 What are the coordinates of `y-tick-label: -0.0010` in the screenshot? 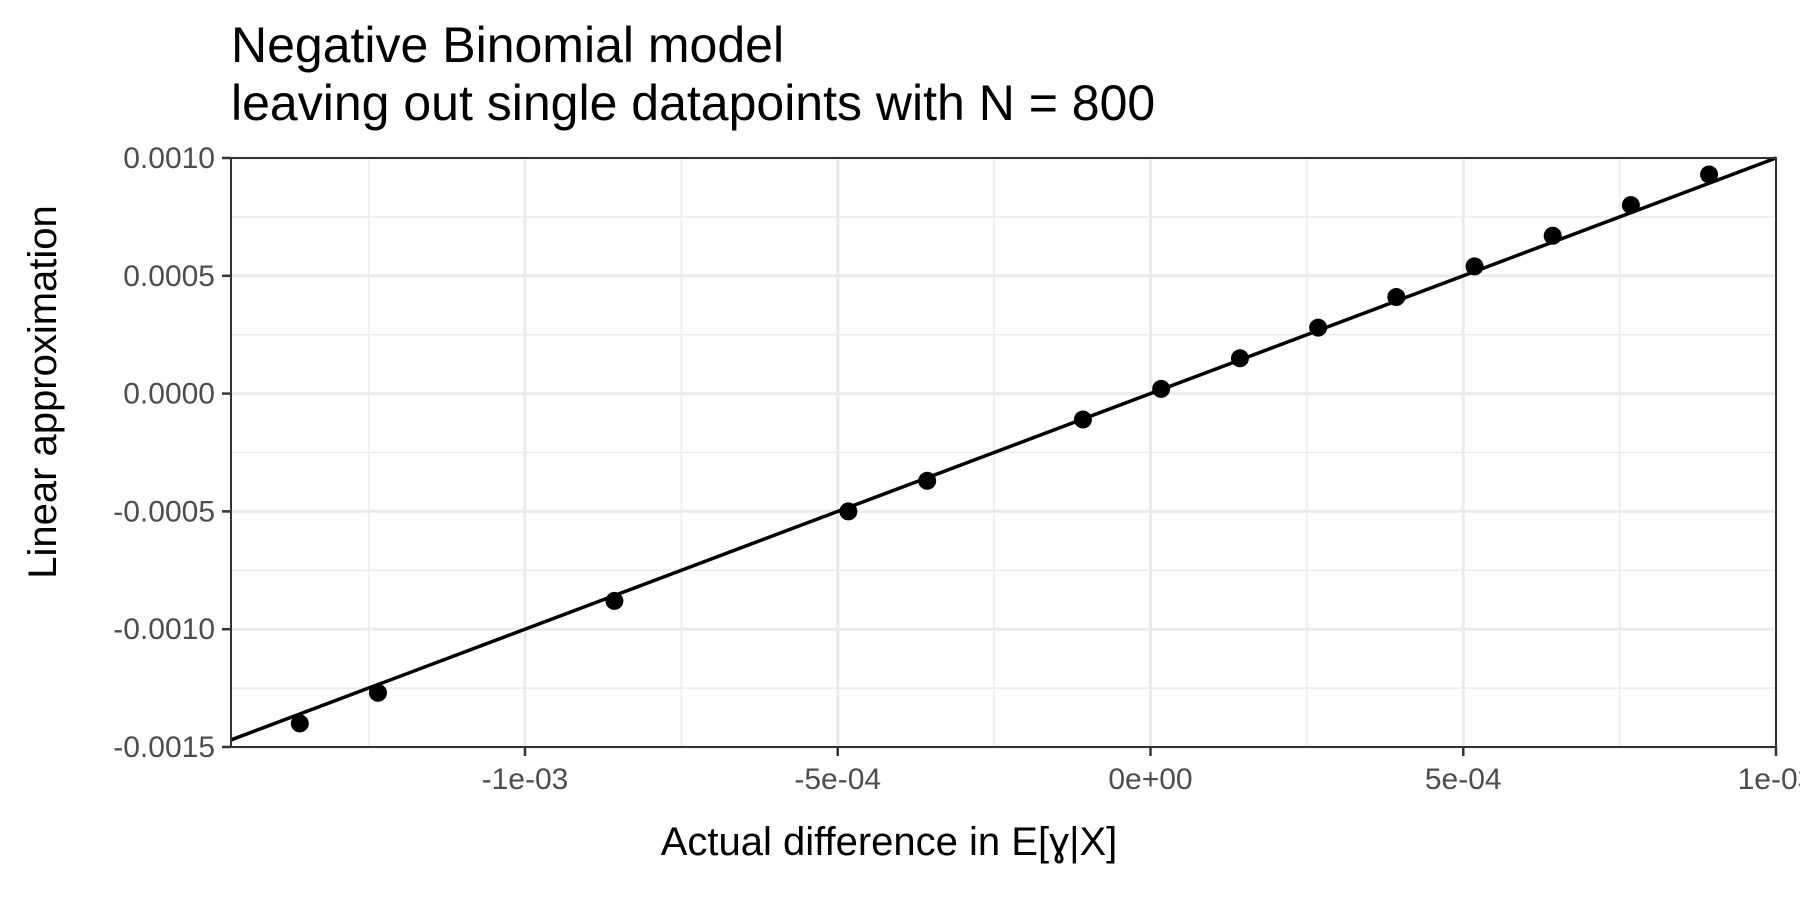 It's located at (164, 629).